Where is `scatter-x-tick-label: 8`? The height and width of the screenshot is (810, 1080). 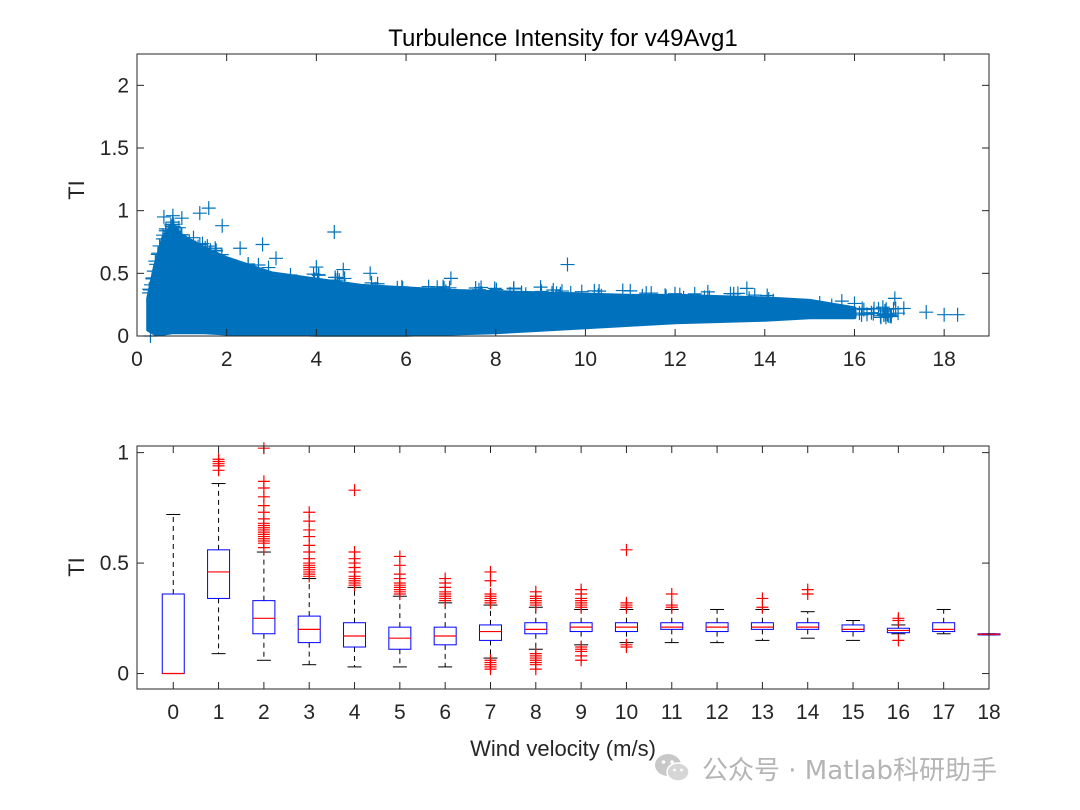
scatter-x-tick-label: 8 is located at coordinates (496, 359).